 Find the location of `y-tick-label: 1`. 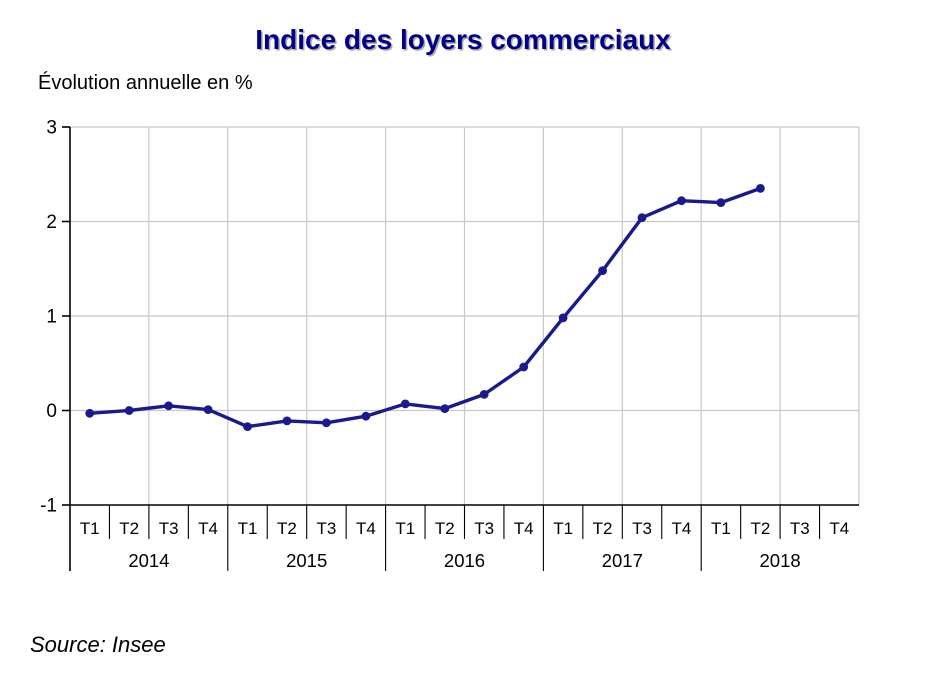

y-tick-label: 1 is located at coordinates (51, 317).